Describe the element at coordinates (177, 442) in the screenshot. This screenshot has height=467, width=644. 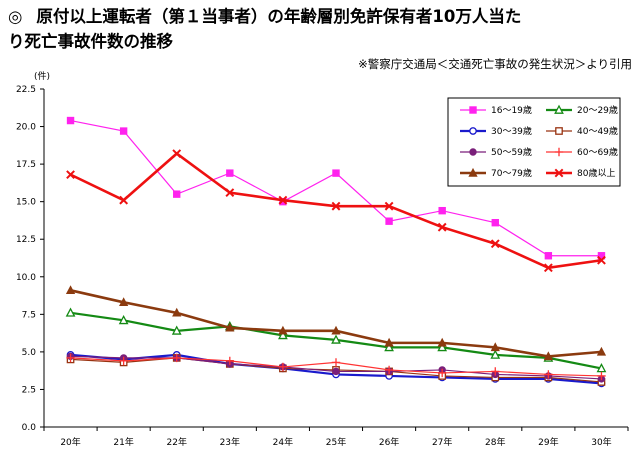
I see `x-tick-label: 22年` at that location.